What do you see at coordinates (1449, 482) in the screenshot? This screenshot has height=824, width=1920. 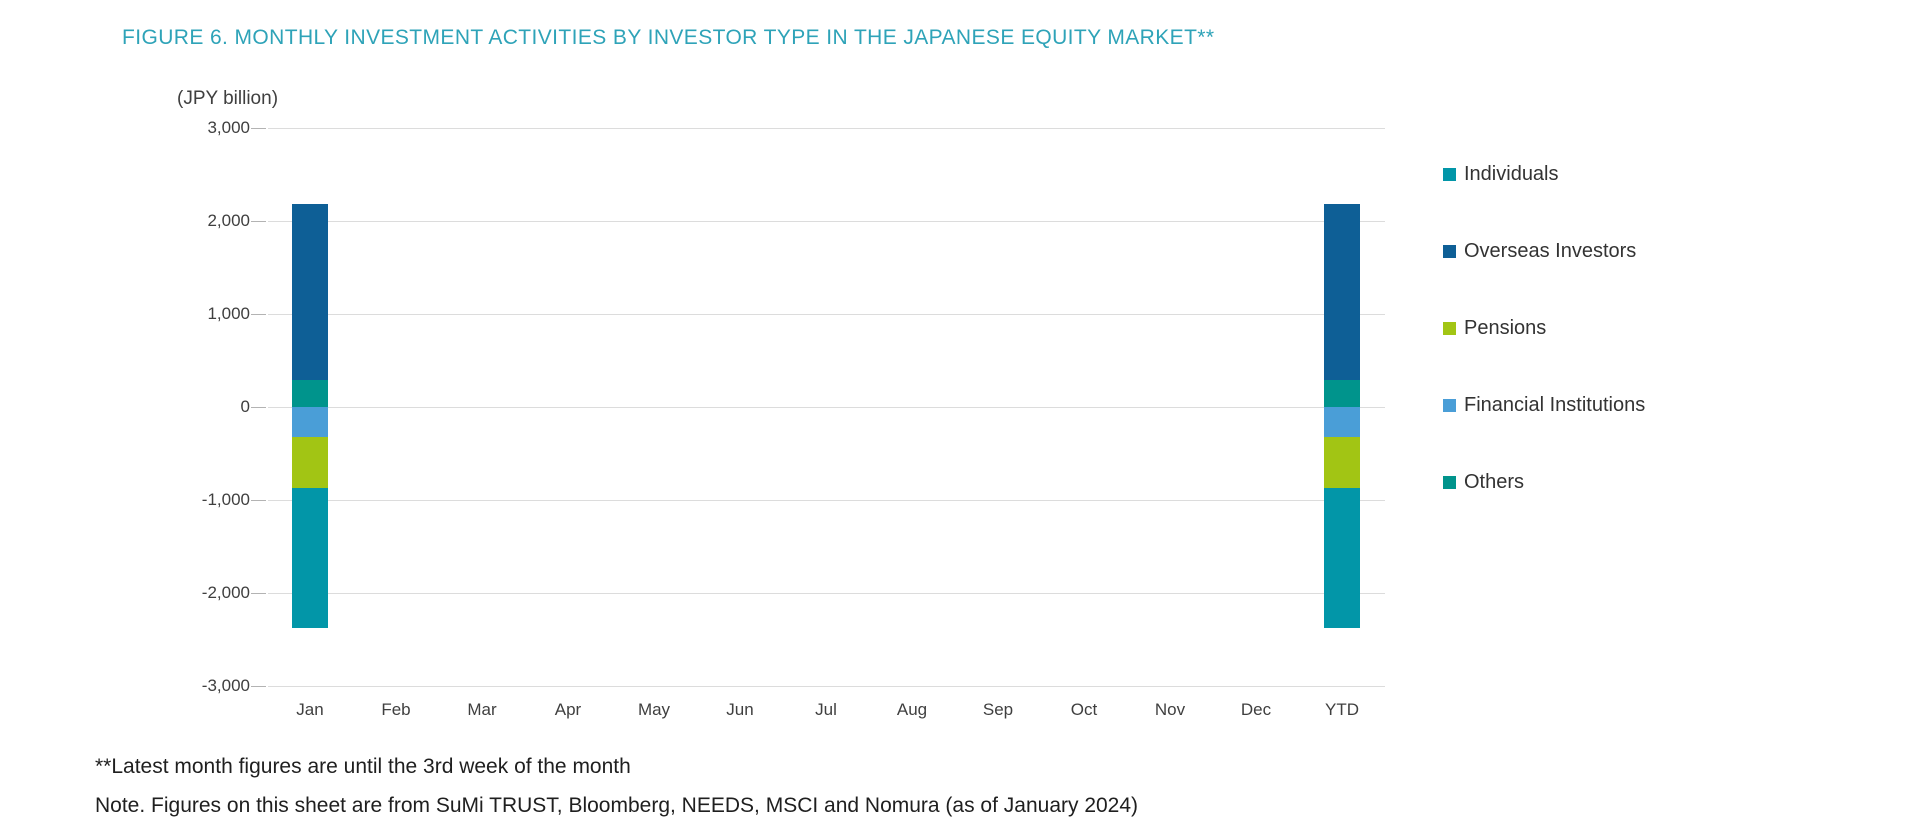 I see `legend-swatch-others` at bounding box center [1449, 482].